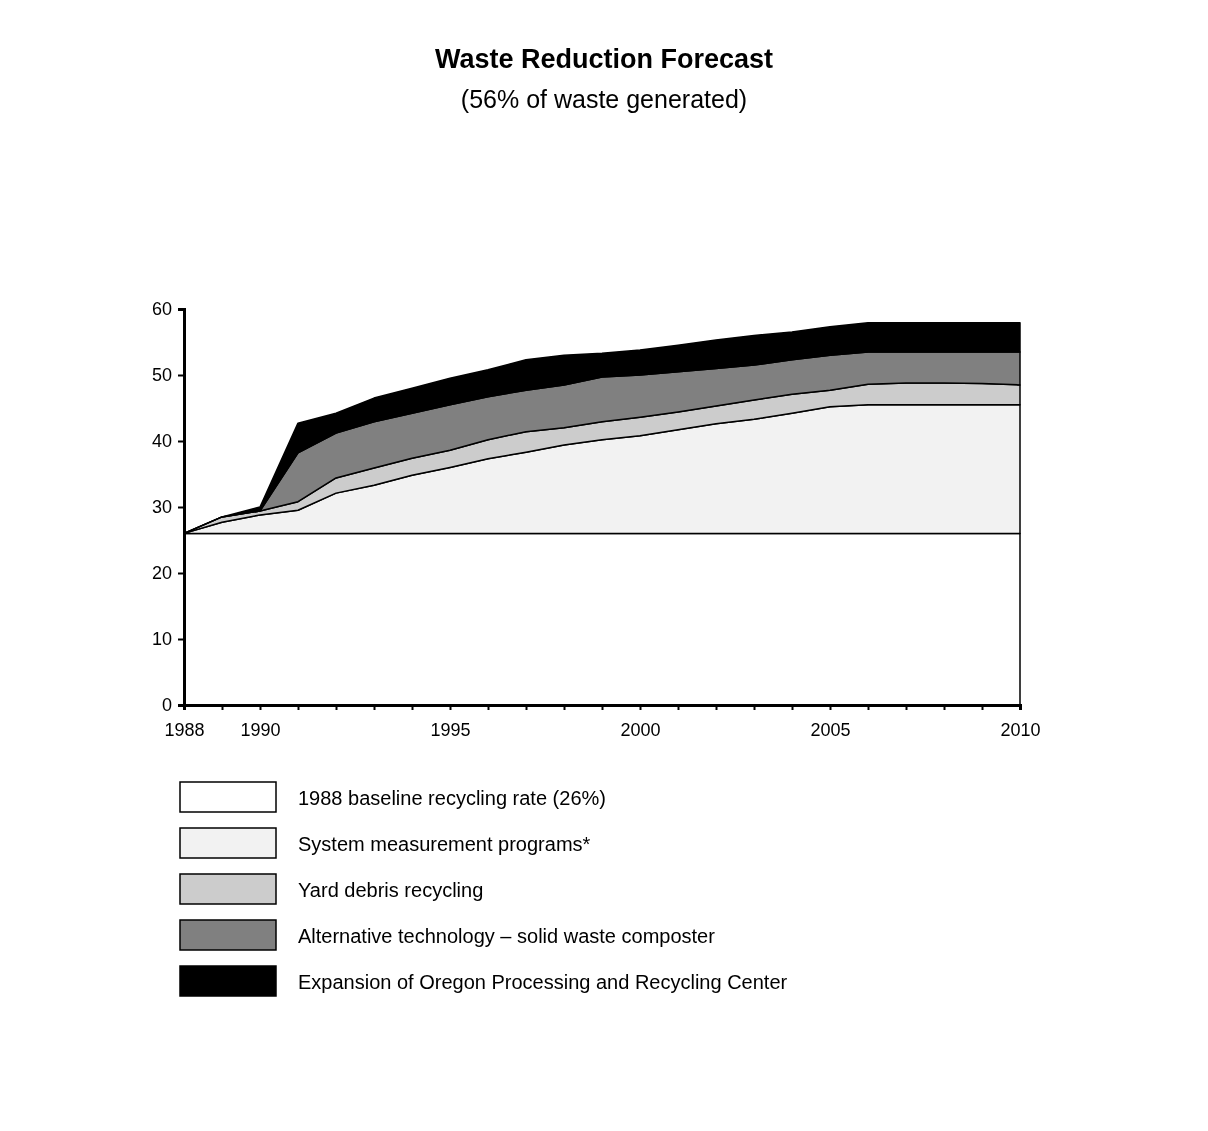 The image size is (1208, 1131). What do you see at coordinates (260, 730) in the screenshot?
I see `x-tick-label: 1990` at bounding box center [260, 730].